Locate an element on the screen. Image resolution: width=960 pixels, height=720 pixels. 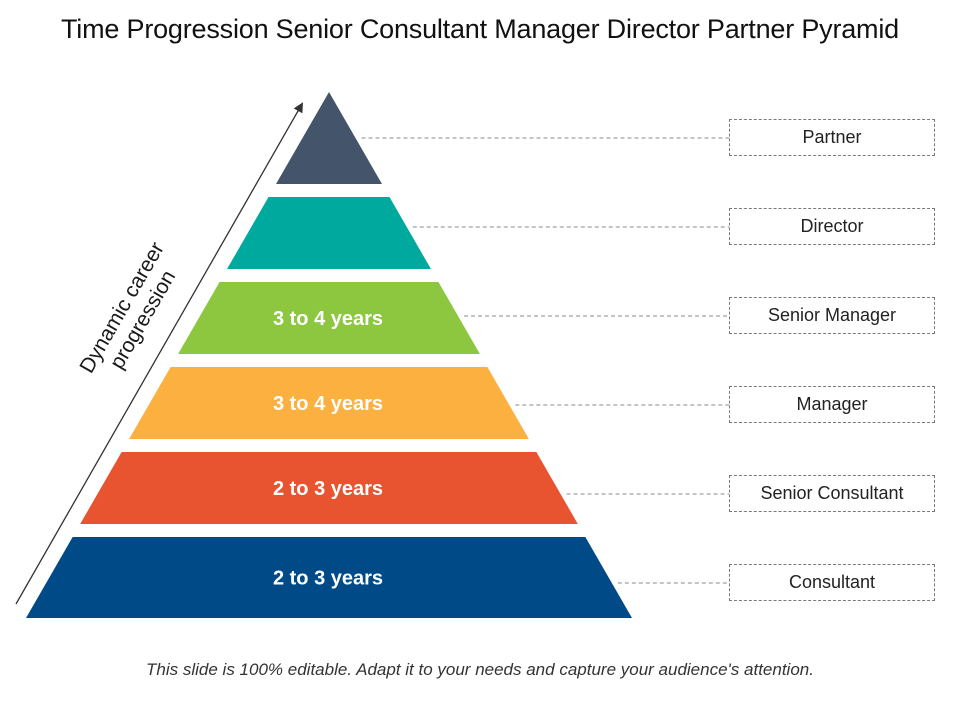
pyramid-tier-manager is located at coordinates (329, 403).